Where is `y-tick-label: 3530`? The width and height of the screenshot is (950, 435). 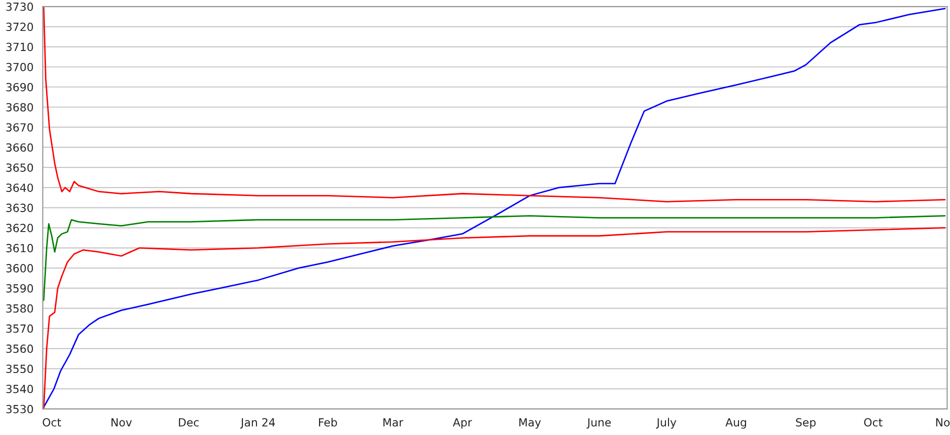 y-tick-label: 3530 is located at coordinates (19, 409).